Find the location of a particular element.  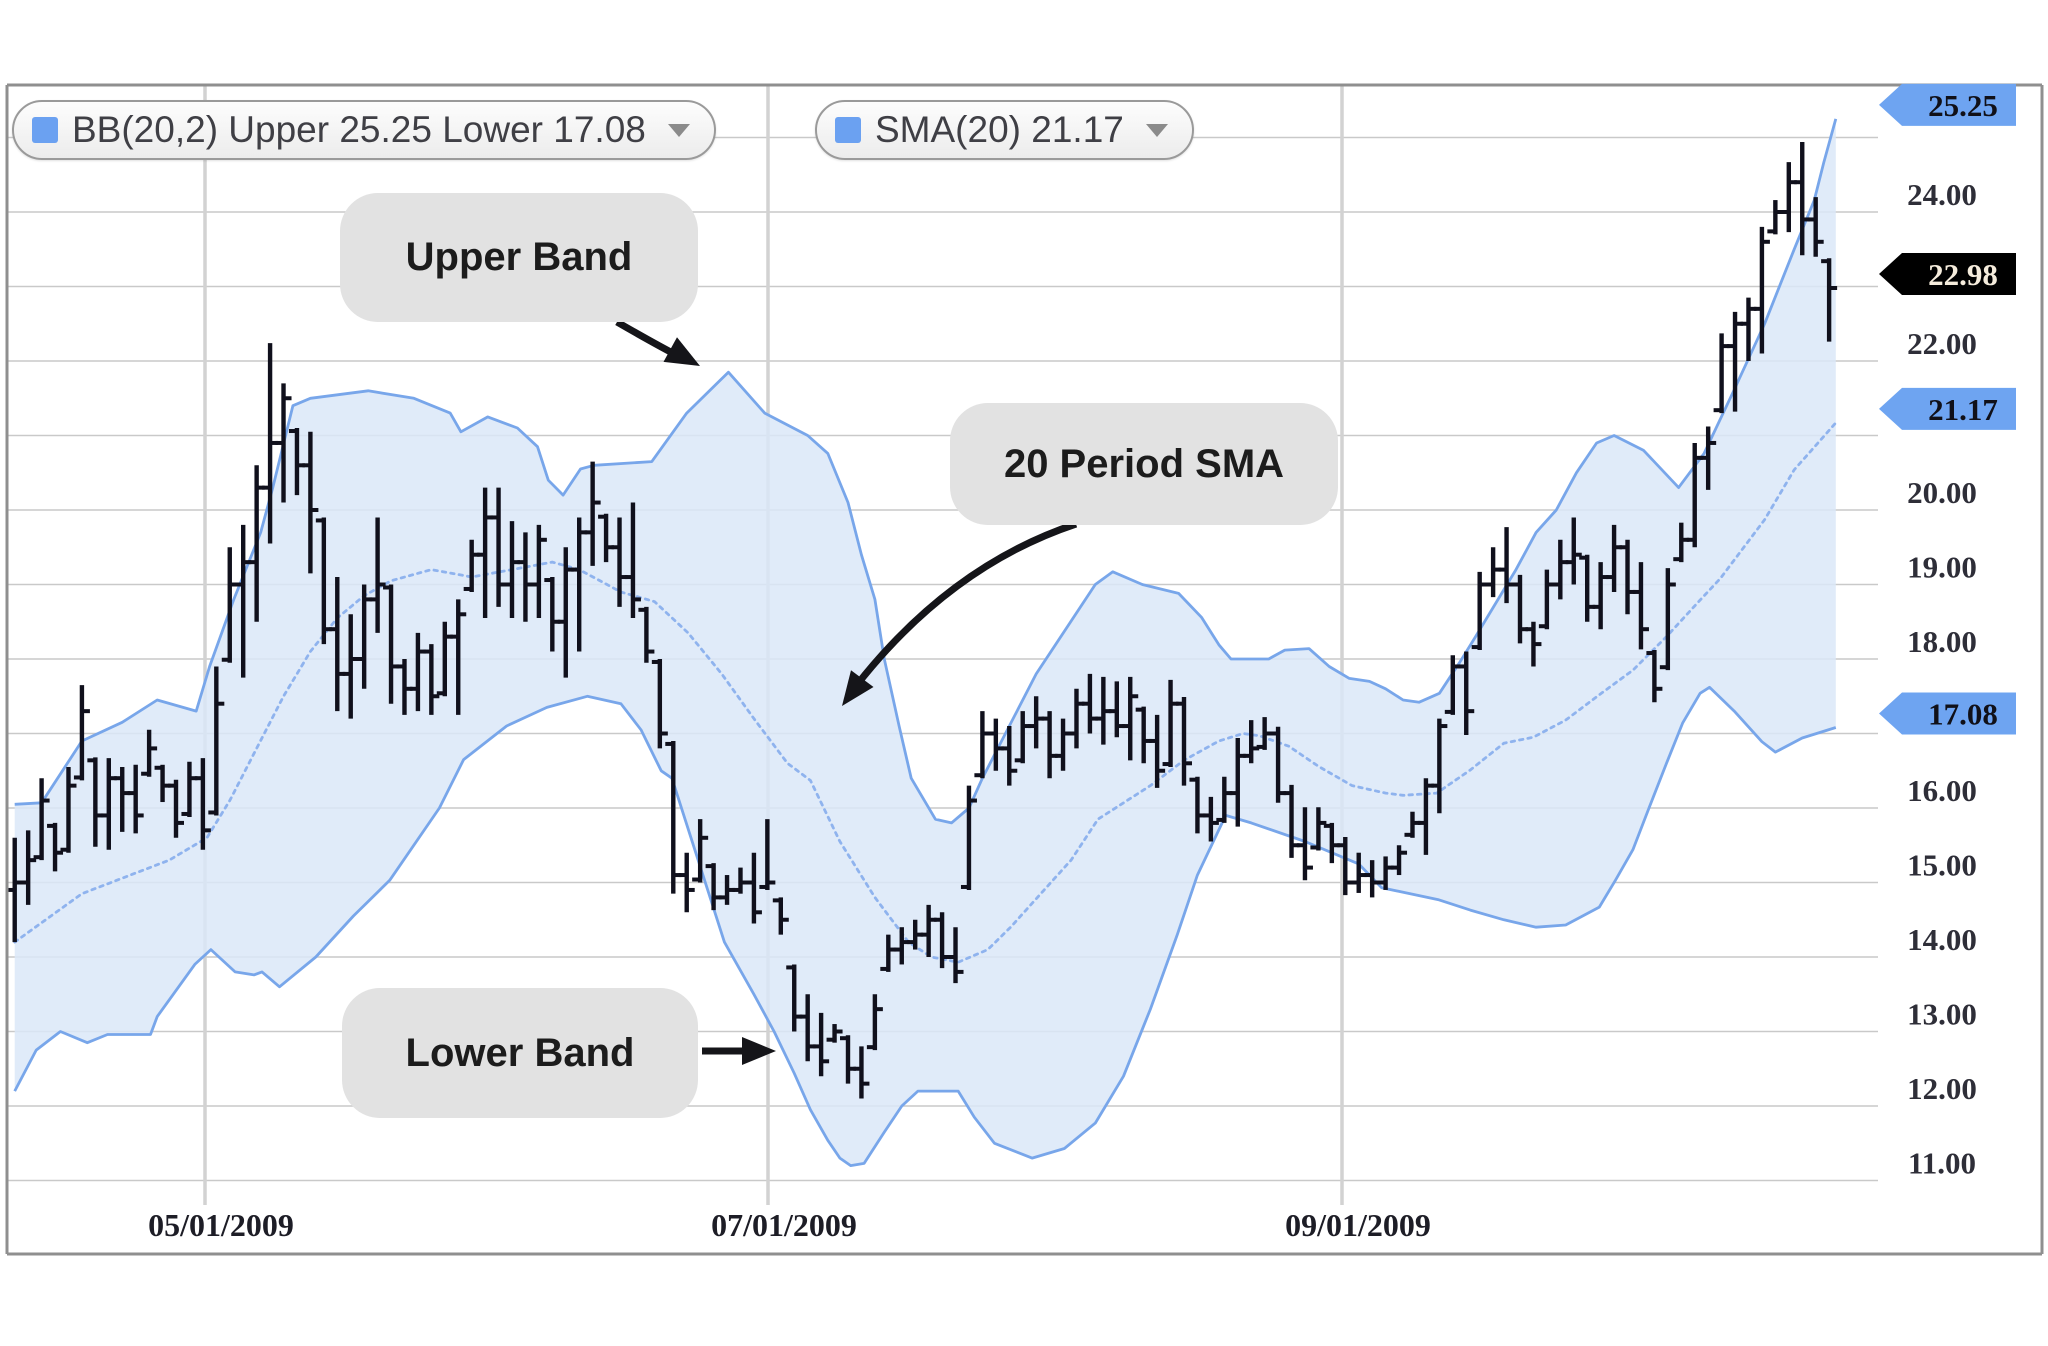

legend-pill-sma-label: SMA(20) 21.17 is located at coordinates (999, 129).